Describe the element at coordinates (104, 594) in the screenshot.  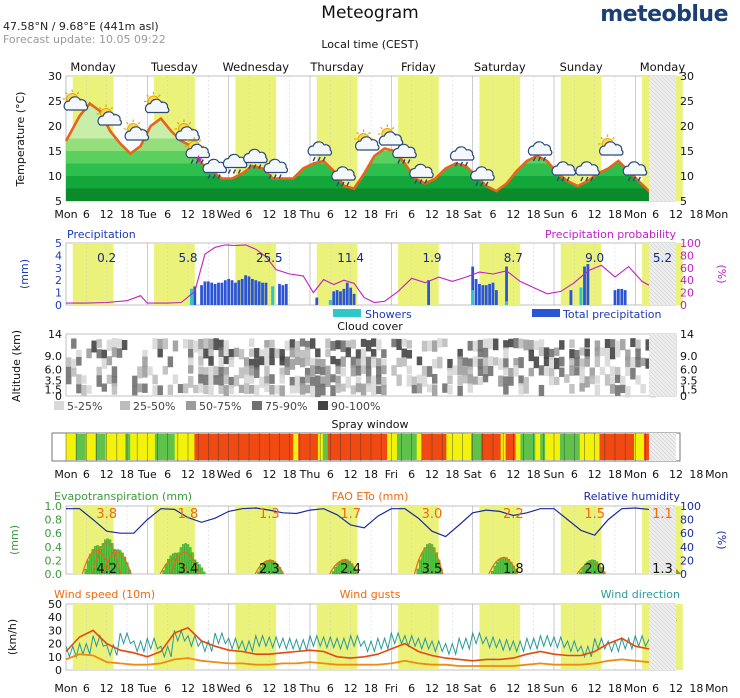
I see `wind-speed-title: Wind speed (10m)` at that location.